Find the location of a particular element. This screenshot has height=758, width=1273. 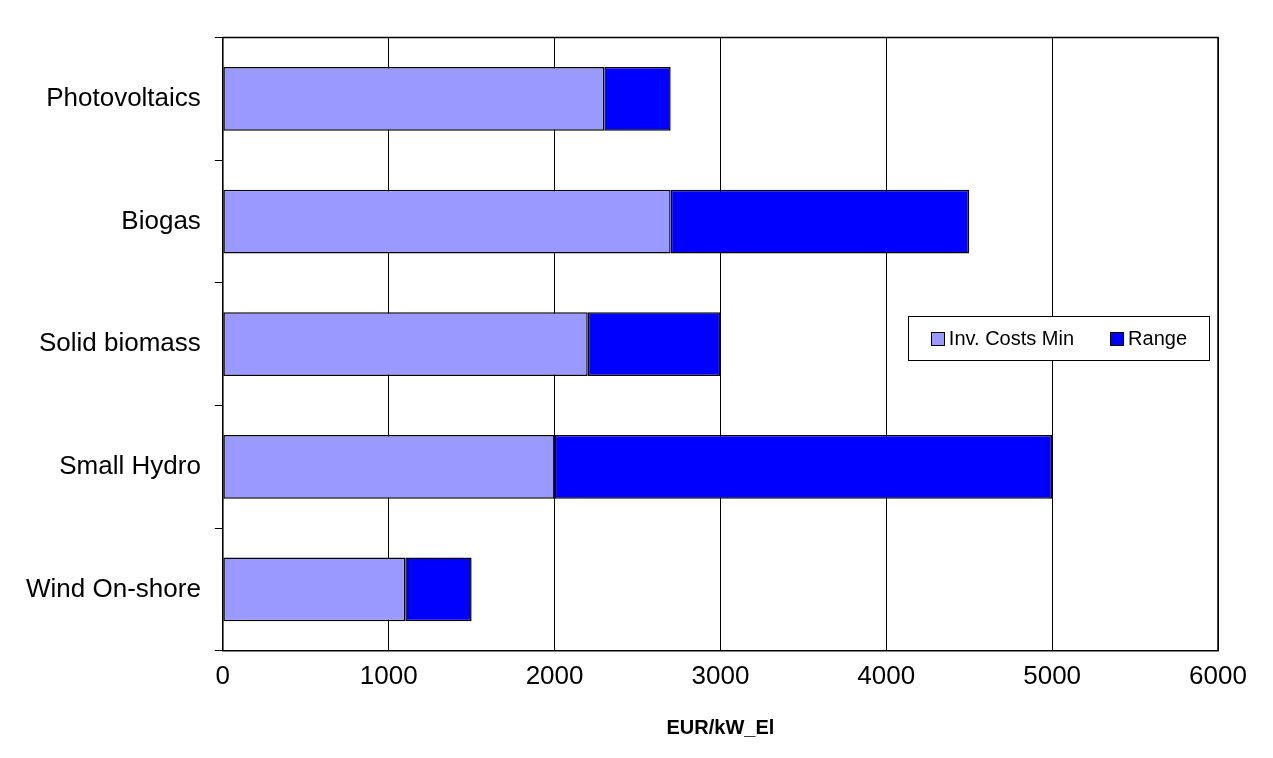

legend-label: Range is located at coordinates (1157, 339).